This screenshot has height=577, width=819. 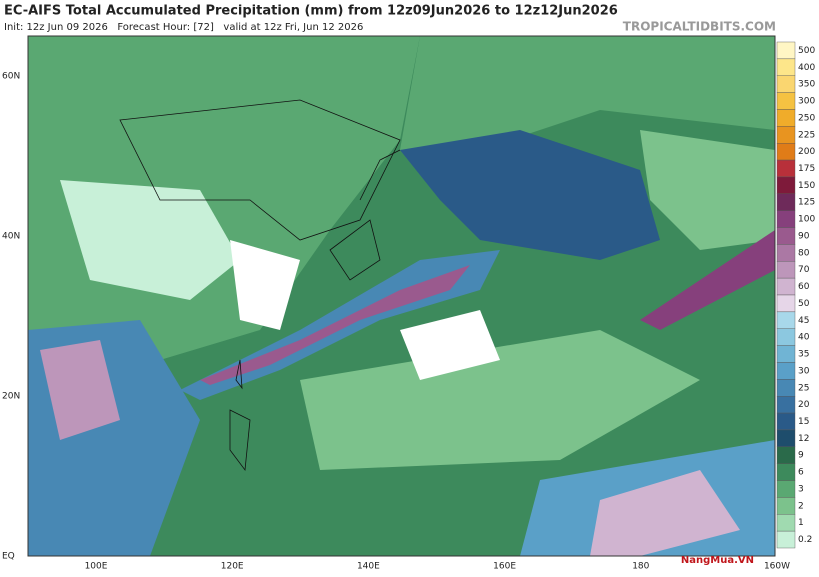 I want to click on lon-label: 100E, so click(x=96, y=567).